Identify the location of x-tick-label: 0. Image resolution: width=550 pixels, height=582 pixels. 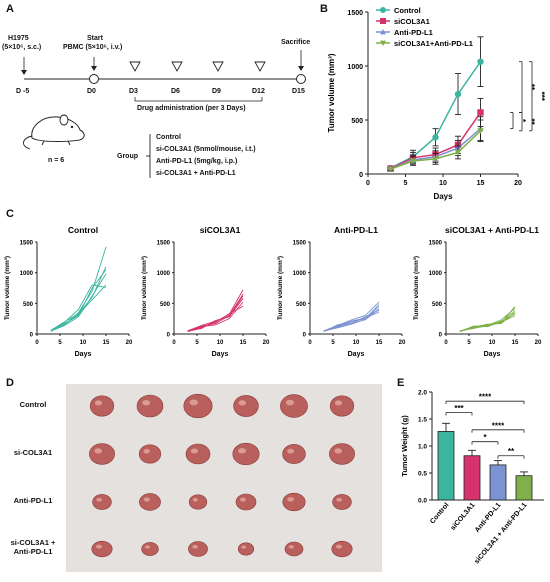
(446, 343).